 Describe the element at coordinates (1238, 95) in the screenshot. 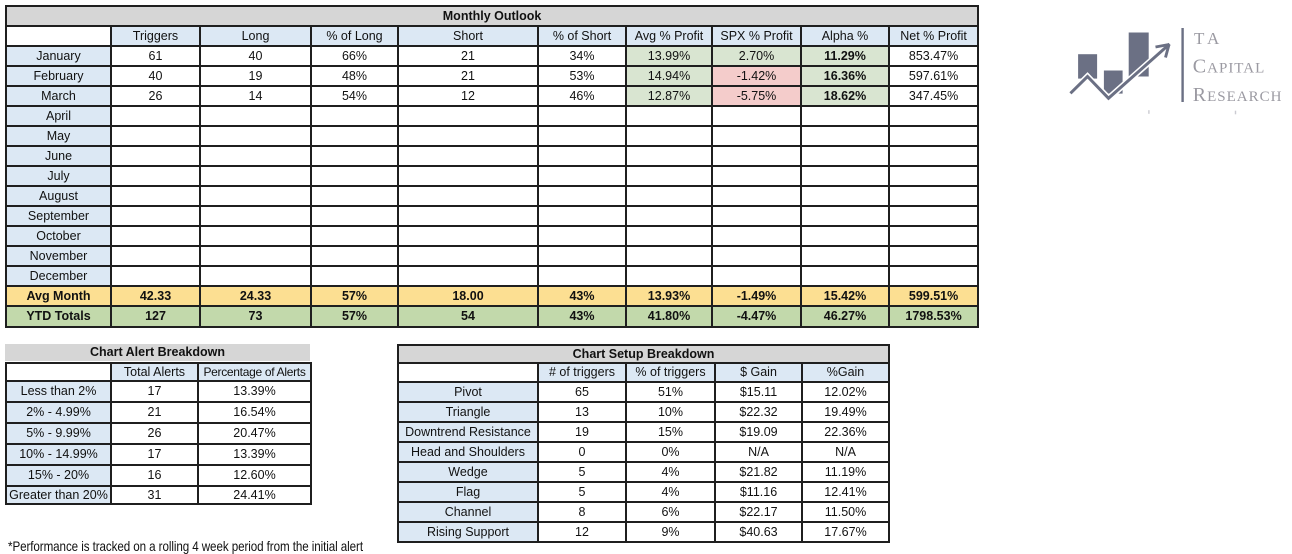

I see `svg-text: RESEARCH` at that location.